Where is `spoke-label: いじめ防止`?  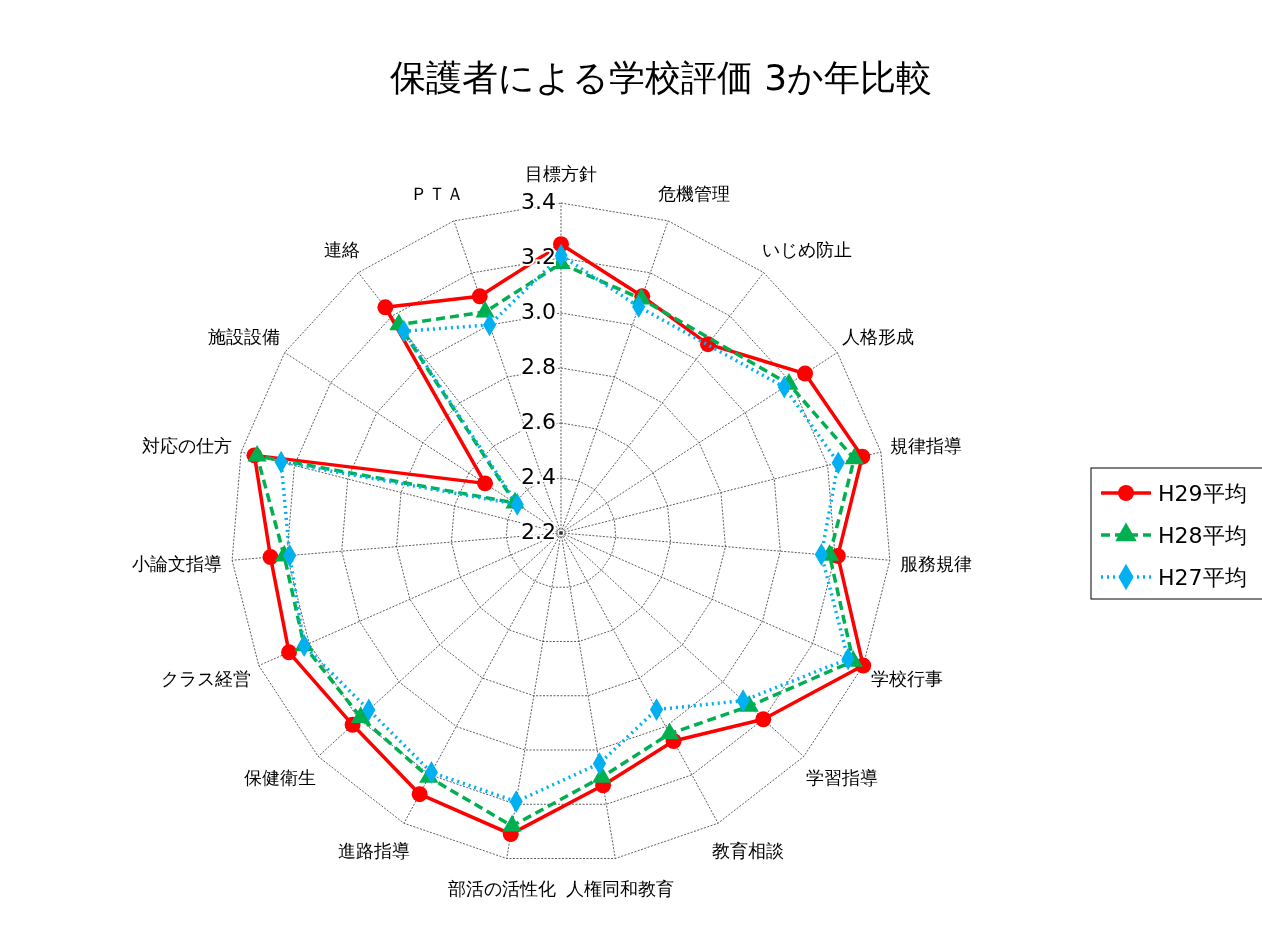
spoke-label: いじめ防止 is located at coordinates (807, 249).